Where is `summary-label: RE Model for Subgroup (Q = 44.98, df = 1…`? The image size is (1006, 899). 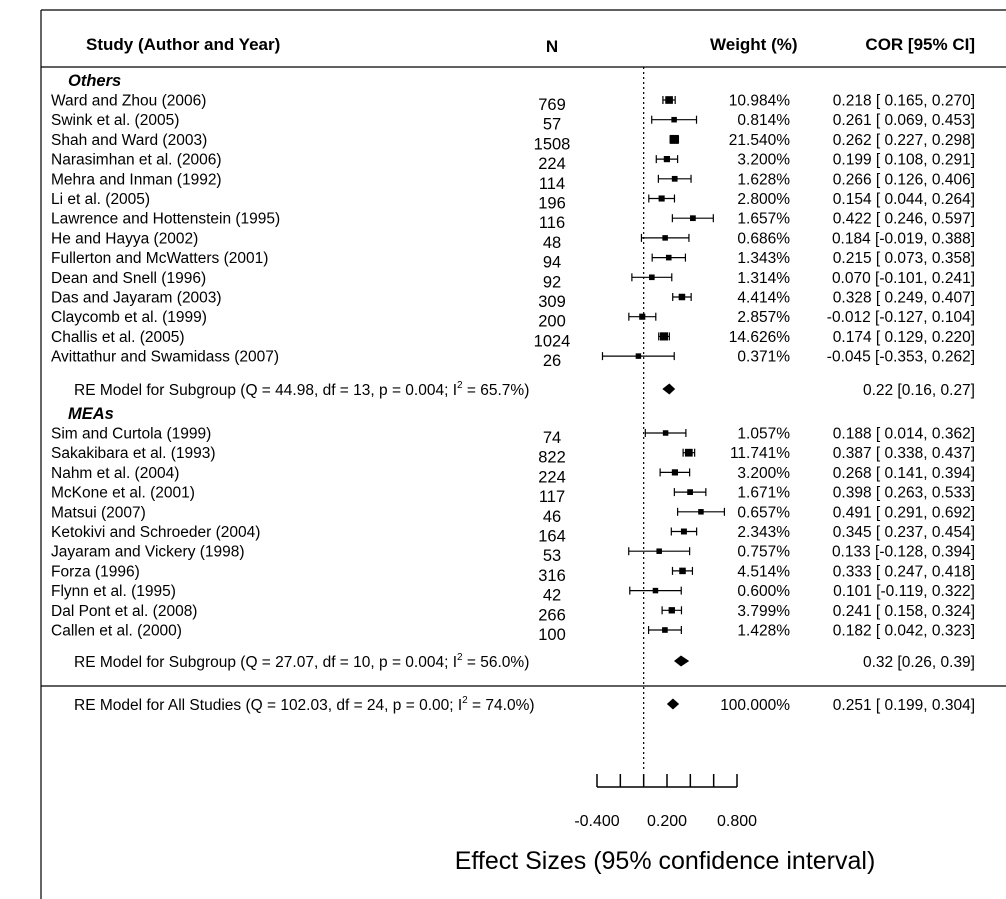
summary-label: RE Model for Subgroup (Q = 44.98, df = 1… is located at coordinates (301, 389).